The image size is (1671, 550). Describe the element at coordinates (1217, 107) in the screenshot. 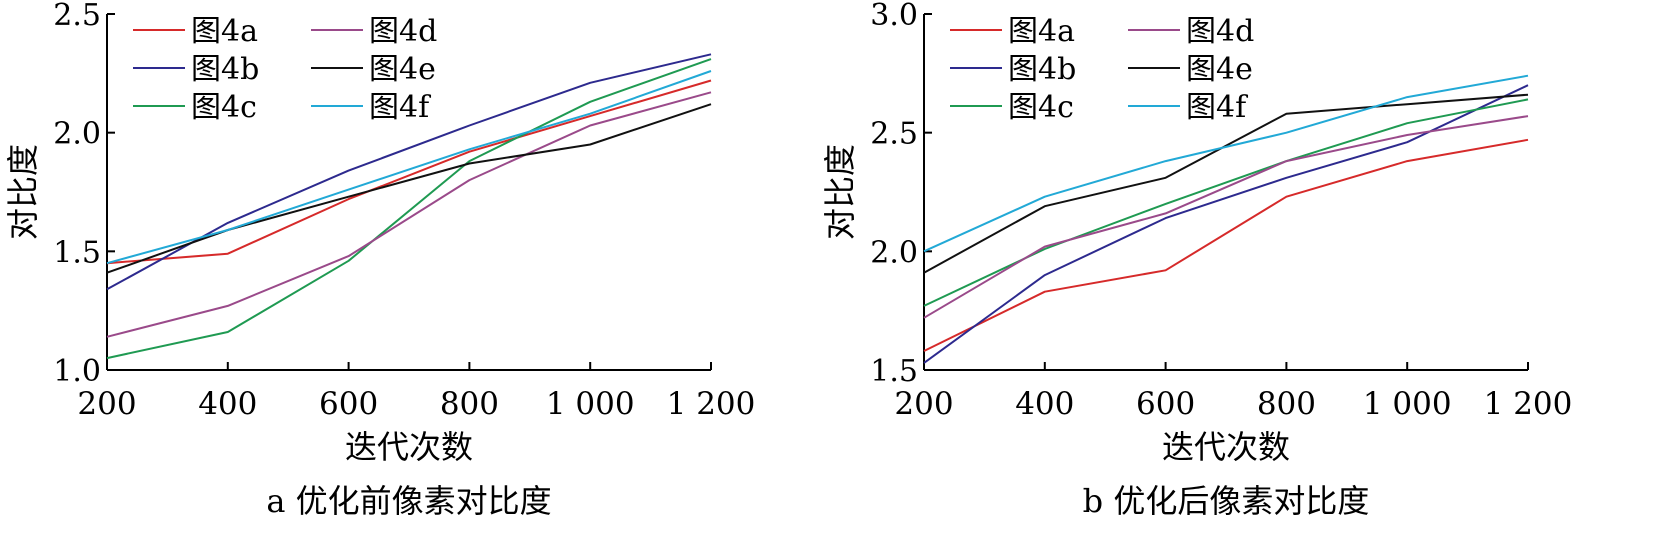

I see `panel-b-legend-label: 图4f` at that location.